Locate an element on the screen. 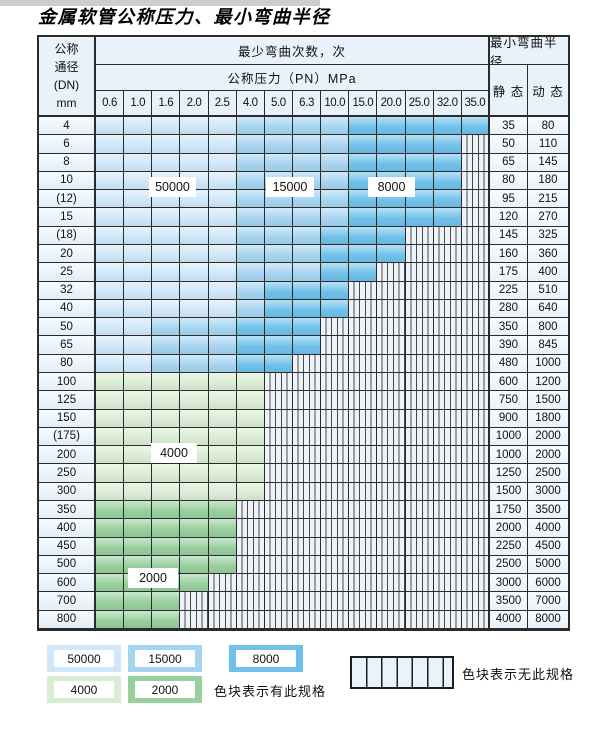 Image resolution: width=600 pixels, height=743 pixels. dn-cell: 450 is located at coordinates (67, 546).